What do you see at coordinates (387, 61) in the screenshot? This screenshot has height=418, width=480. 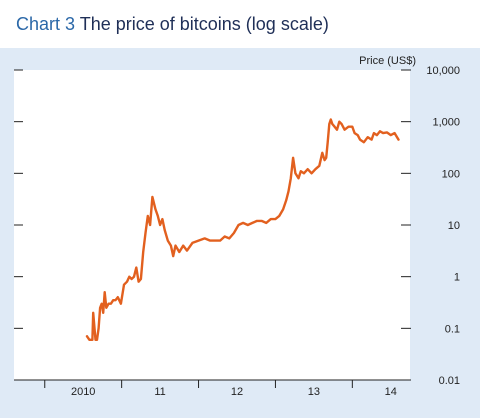 I see `y-axis-label: Price (US$)` at bounding box center [387, 61].